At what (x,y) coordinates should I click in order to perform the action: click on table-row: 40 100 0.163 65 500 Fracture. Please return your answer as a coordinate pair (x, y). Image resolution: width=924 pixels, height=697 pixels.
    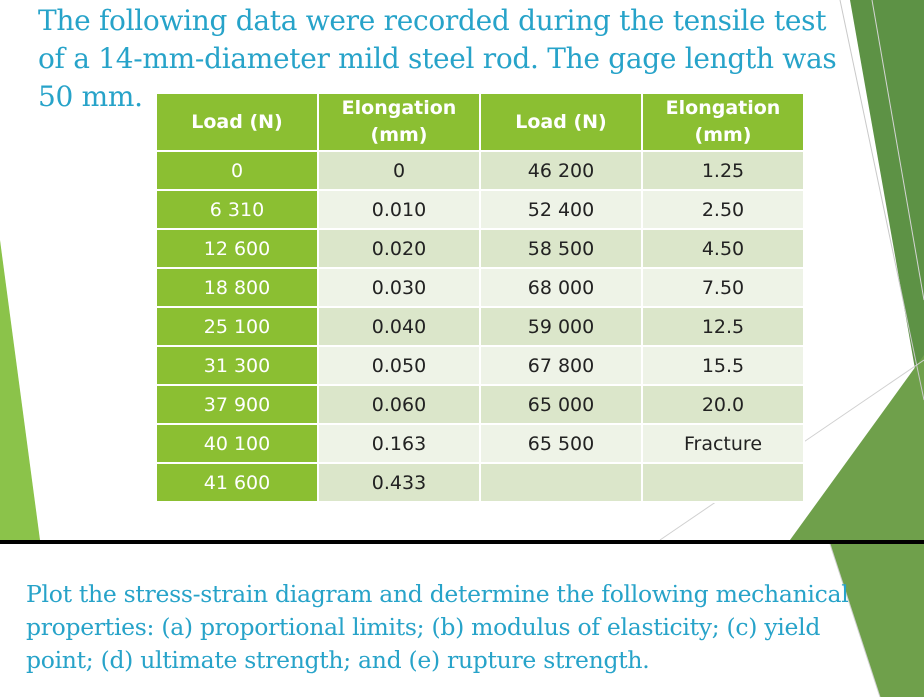
    Looking at the image, I should click on (480, 443).